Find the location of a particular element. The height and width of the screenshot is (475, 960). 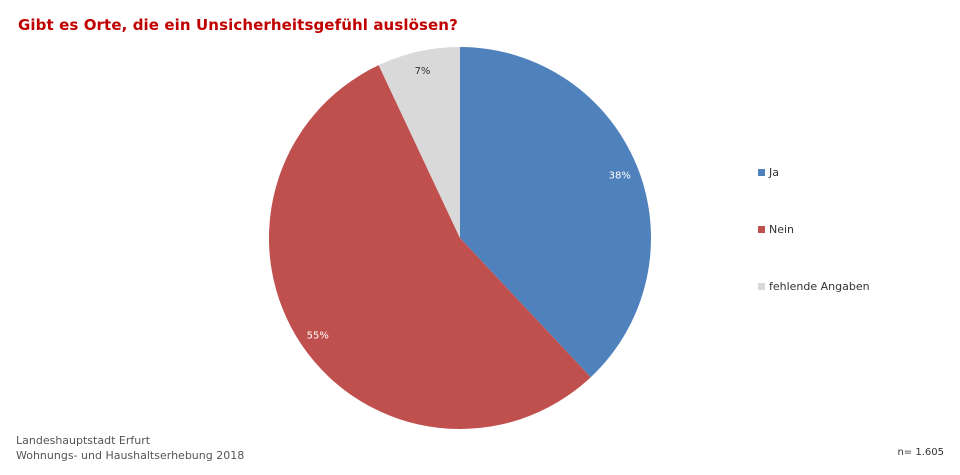

legend-label: fehlende Angaben is located at coordinates (819, 286).